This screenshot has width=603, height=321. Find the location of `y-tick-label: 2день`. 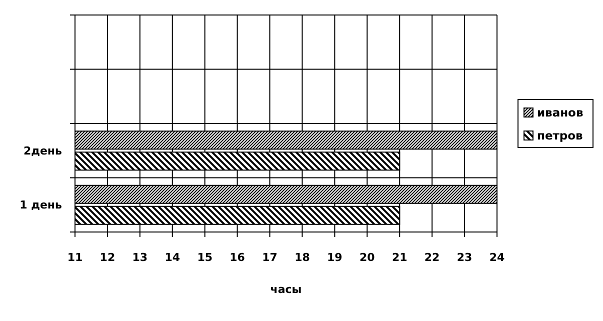

y-tick-label: 2день is located at coordinates (42, 151).